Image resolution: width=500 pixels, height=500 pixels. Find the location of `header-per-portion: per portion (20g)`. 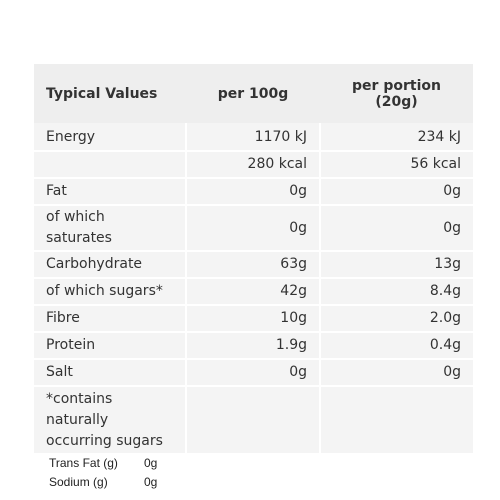

header-per-portion: per portion (20g) is located at coordinates (396, 93).